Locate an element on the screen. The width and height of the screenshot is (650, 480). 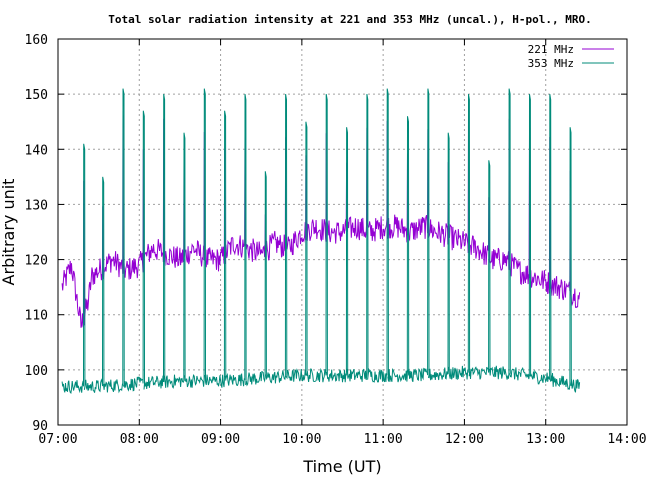
y-axis-label: Arbitrary unit is located at coordinates (9, 232).